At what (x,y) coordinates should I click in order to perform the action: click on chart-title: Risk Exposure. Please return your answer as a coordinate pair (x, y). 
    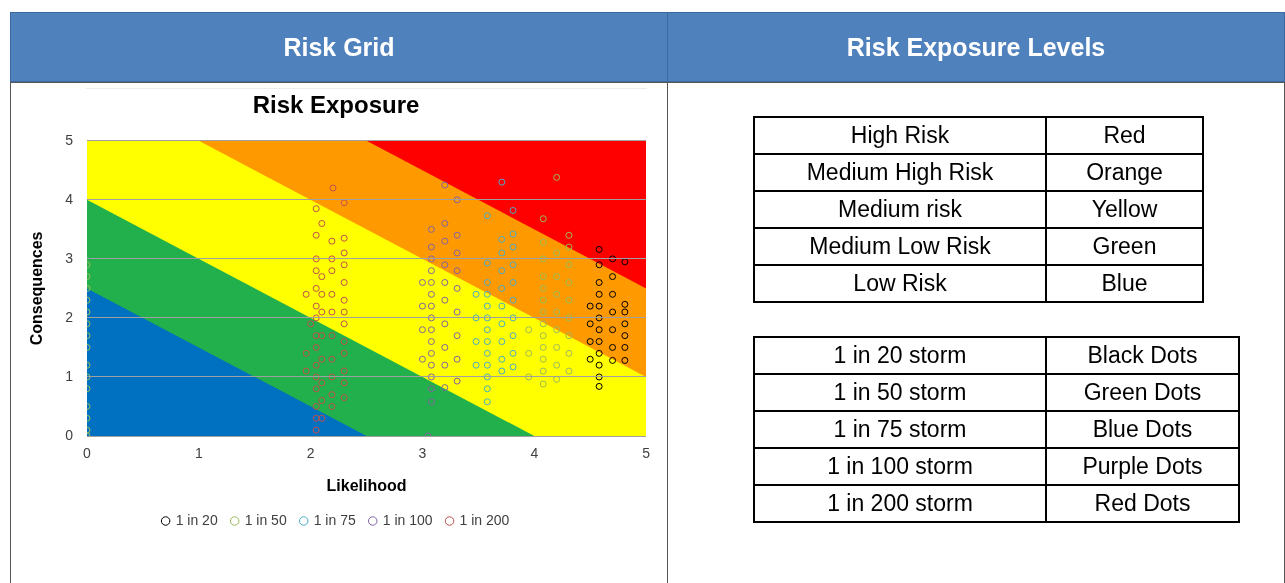
    Looking at the image, I should click on (336, 105).